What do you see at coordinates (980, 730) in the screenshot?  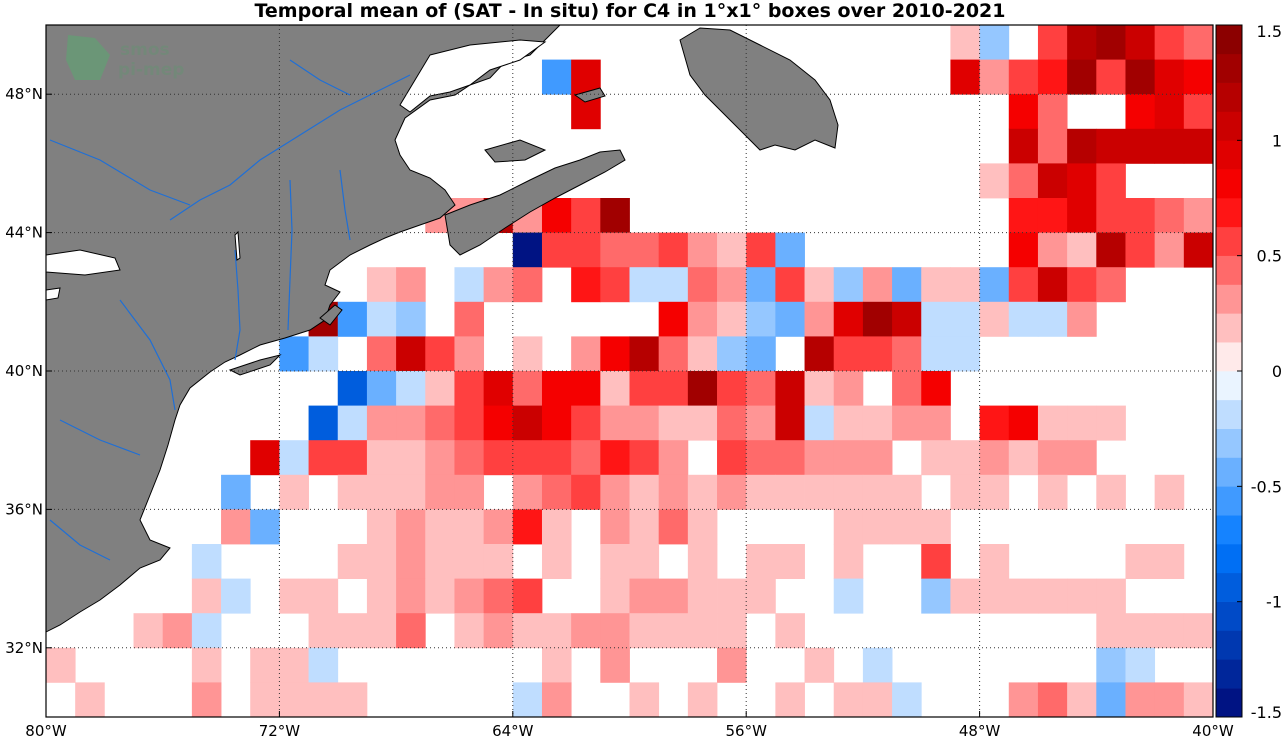 I see `x-tick-label: 48°W` at bounding box center [980, 730].